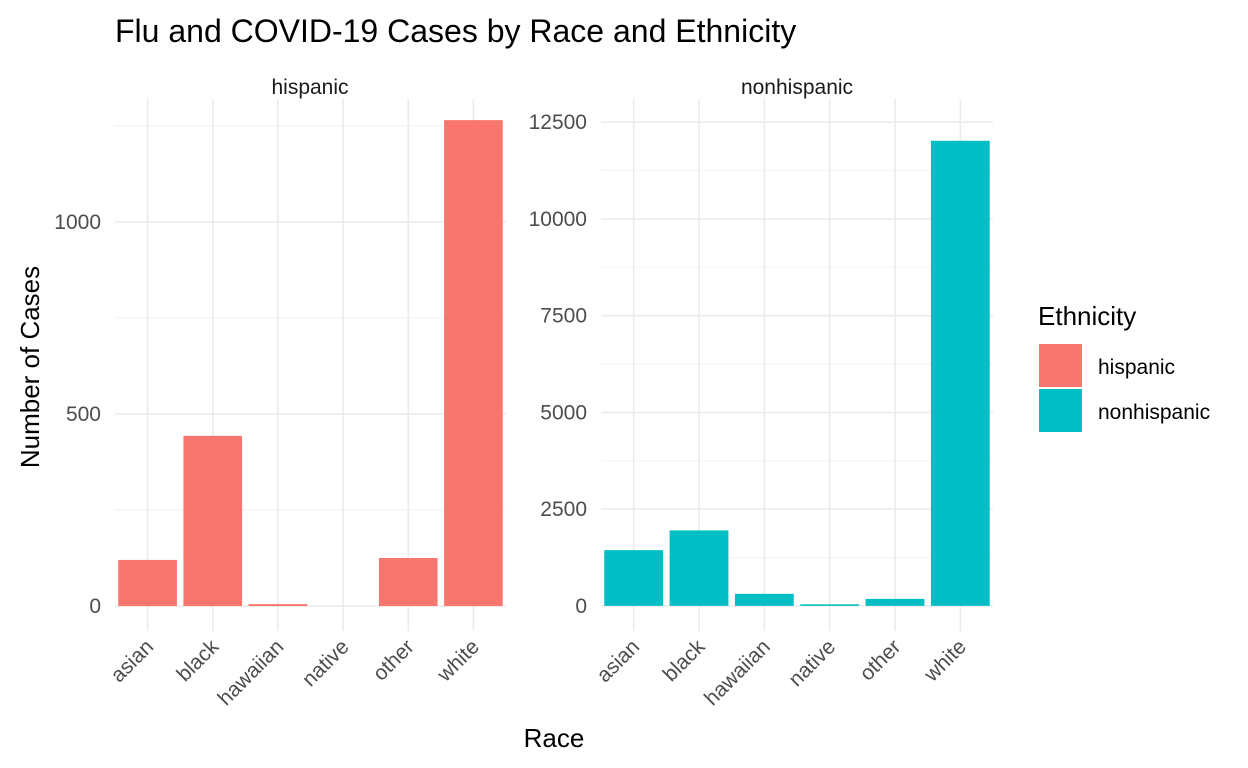 The width and height of the screenshot is (1248, 768). What do you see at coordinates (895, 602) in the screenshot?
I see `bar-nonhispanic-other` at bounding box center [895, 602].